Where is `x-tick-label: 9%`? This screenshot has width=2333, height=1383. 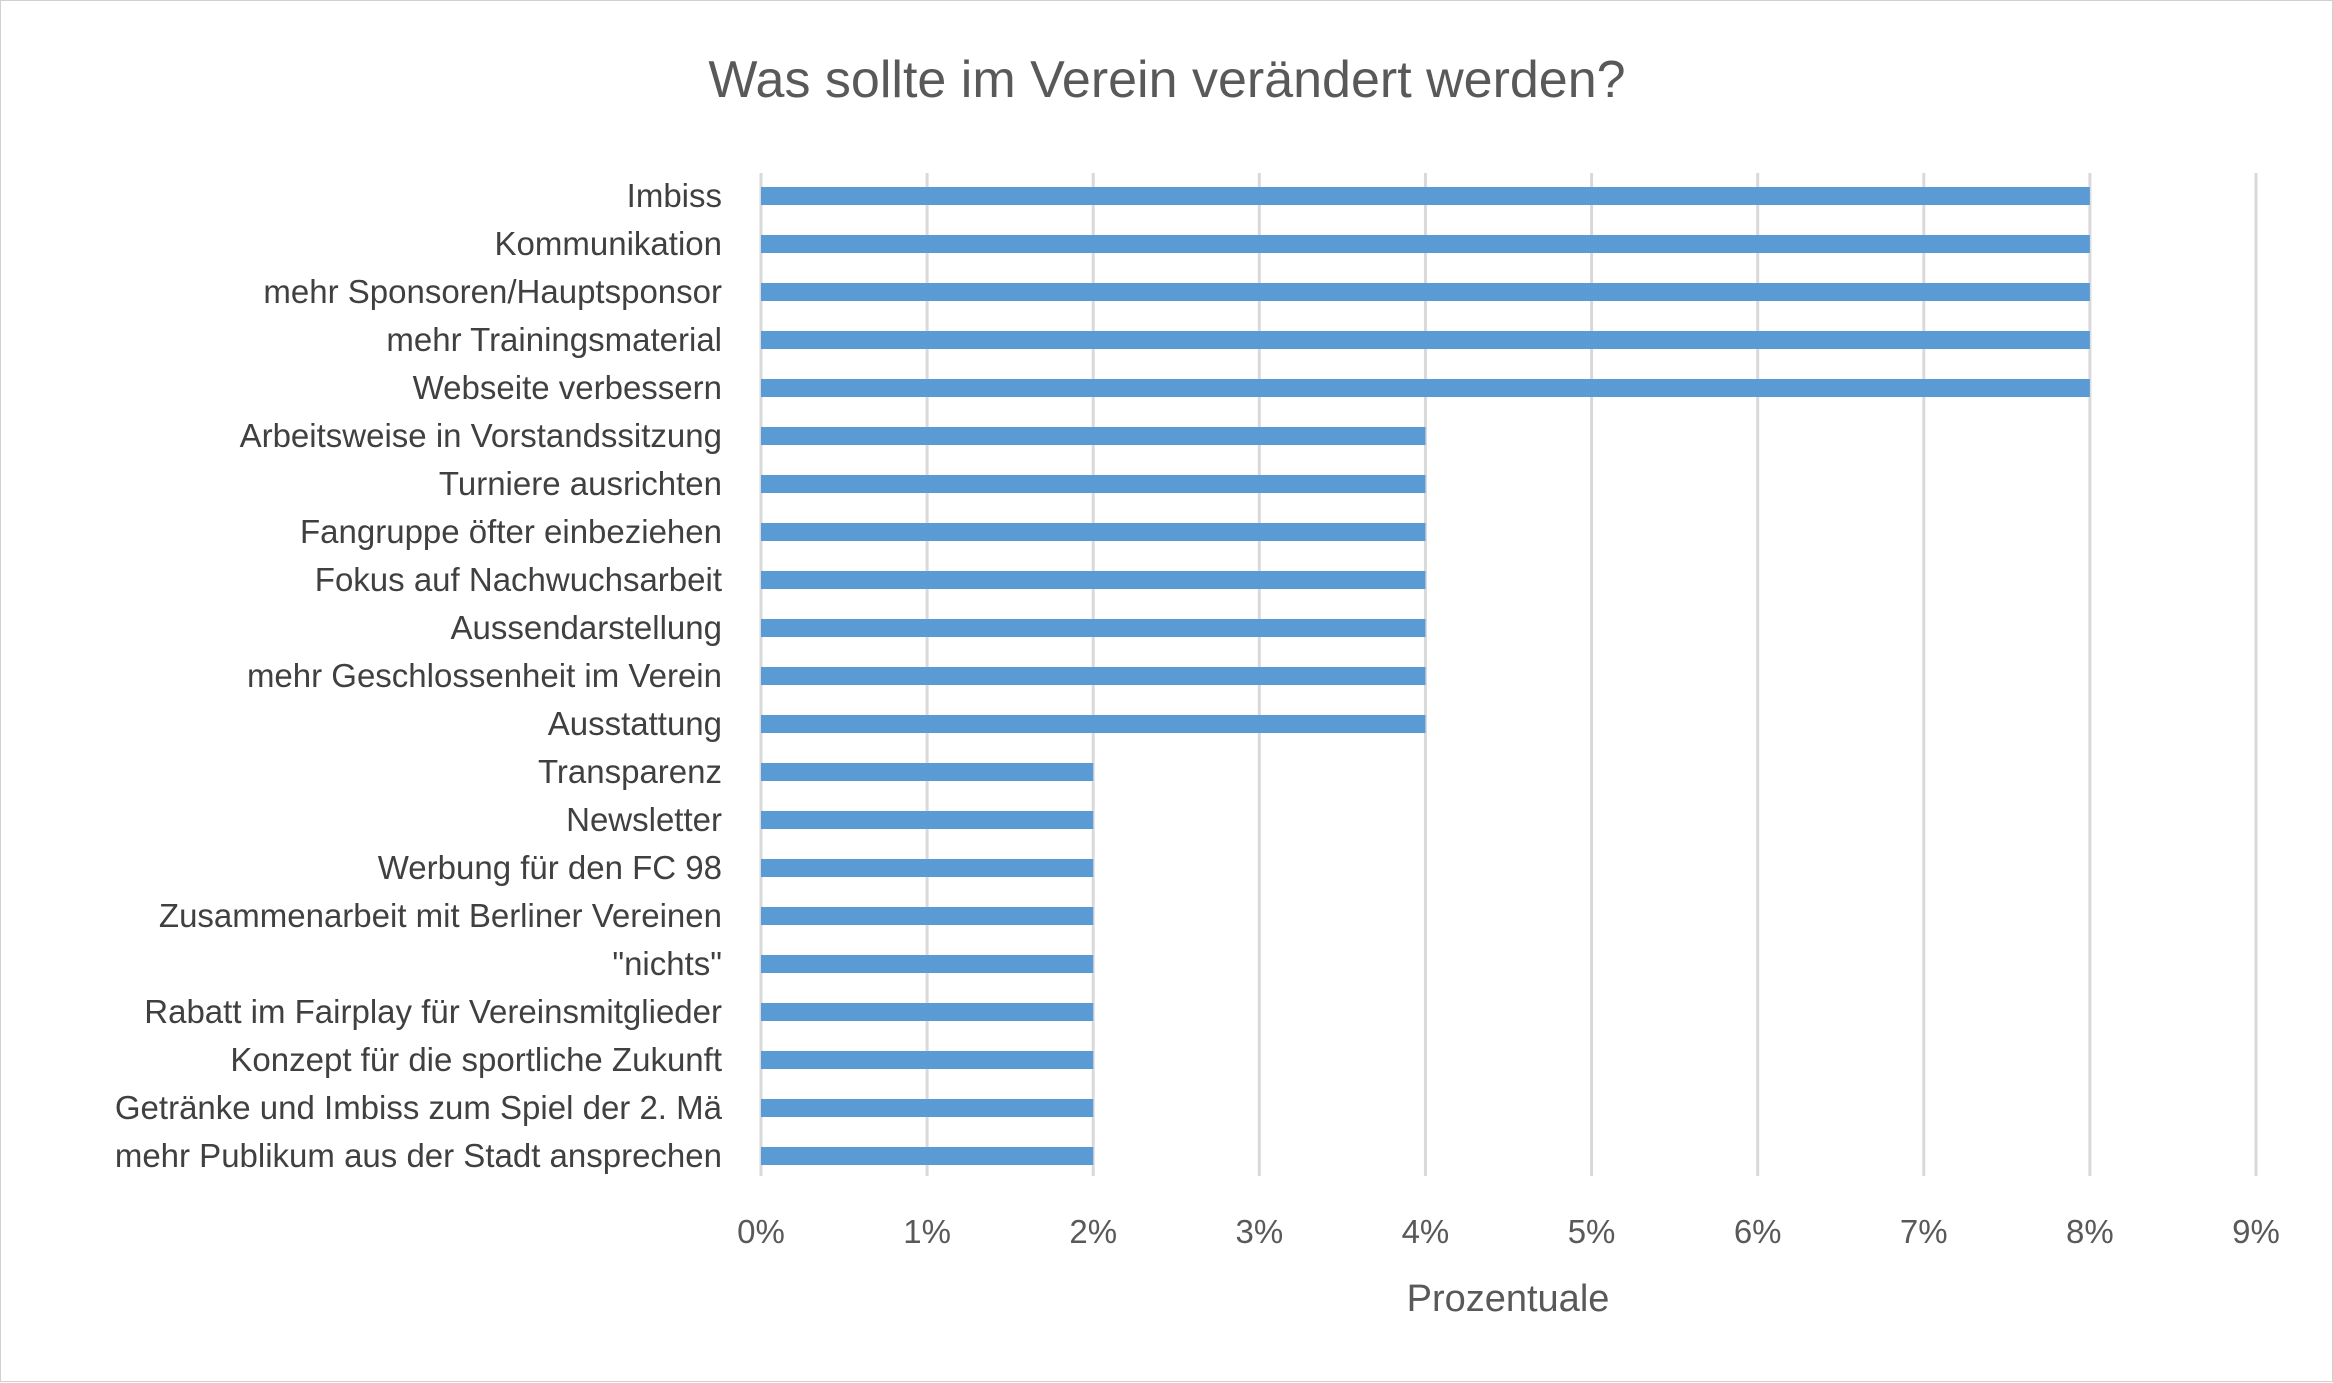
x-tick-label: 9% is located at coordinates (2256, 1231).